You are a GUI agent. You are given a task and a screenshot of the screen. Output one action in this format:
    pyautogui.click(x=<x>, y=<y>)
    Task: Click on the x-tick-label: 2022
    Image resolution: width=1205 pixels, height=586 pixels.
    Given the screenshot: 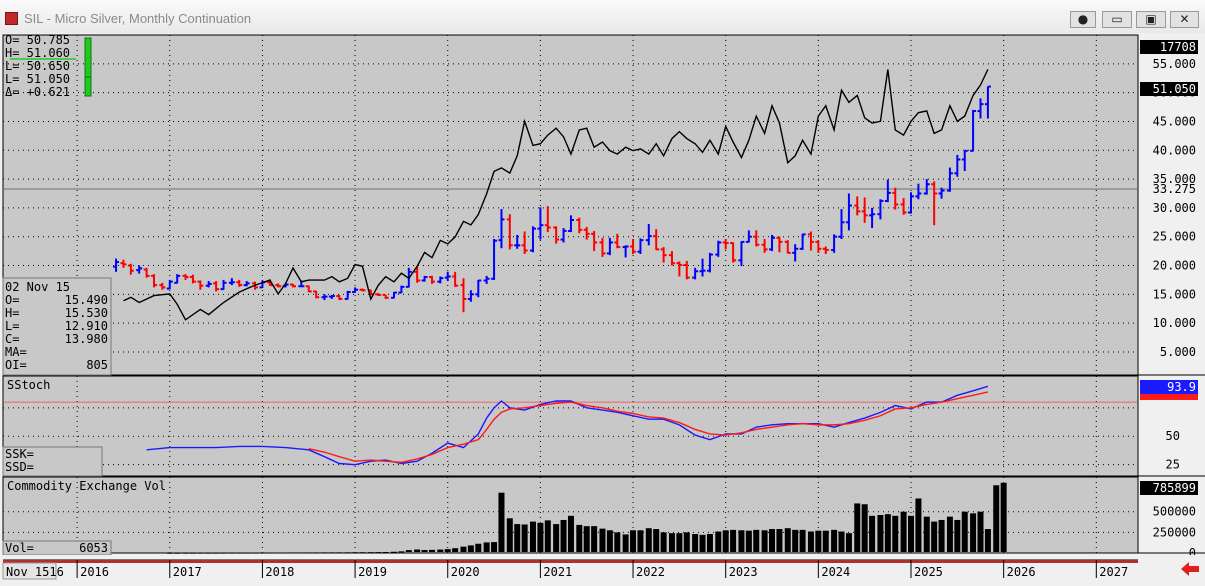 What is the action you would take?
    pyautogui.click(x=650, y=572)
    